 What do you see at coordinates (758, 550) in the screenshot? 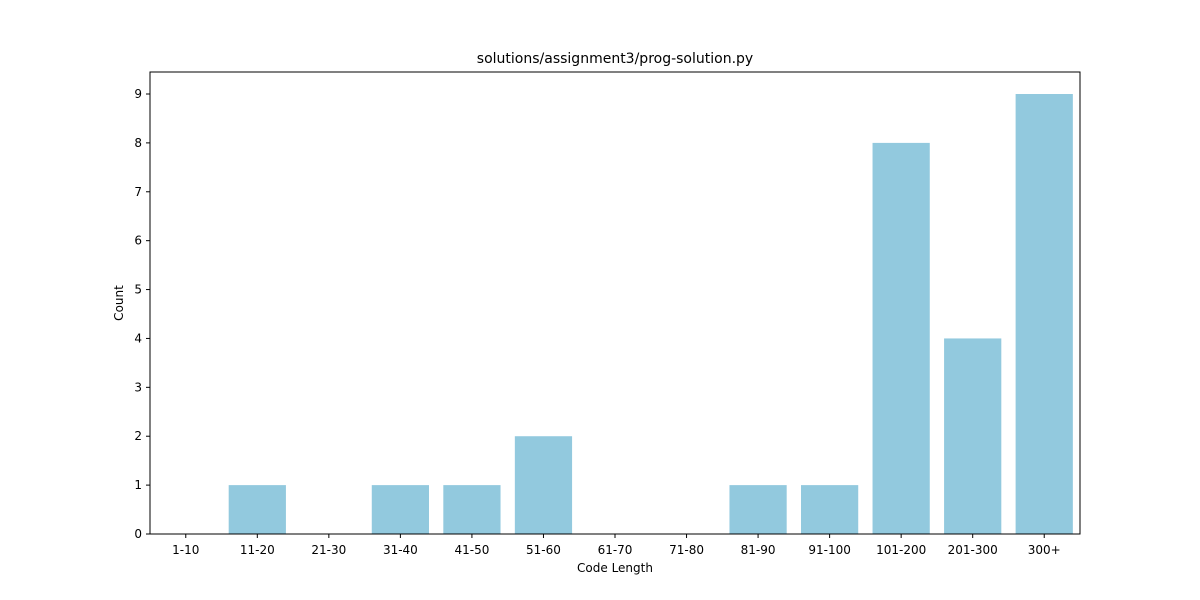
I see `x-tick-label: 81-90` at bounding box center [758, 550].